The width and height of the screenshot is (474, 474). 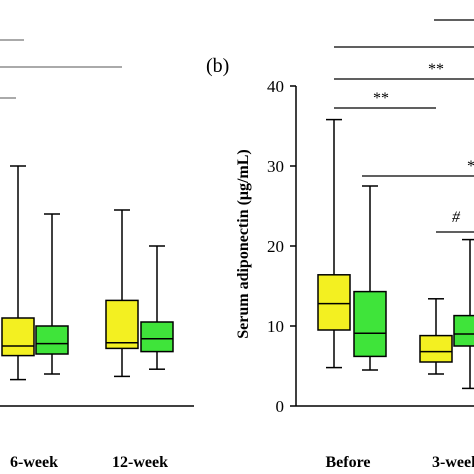 What do you see at coordinates (140, 462) in the screenshot?
I see `panel-a-category-12-week: 12-week` at bounding box center [140, 462].